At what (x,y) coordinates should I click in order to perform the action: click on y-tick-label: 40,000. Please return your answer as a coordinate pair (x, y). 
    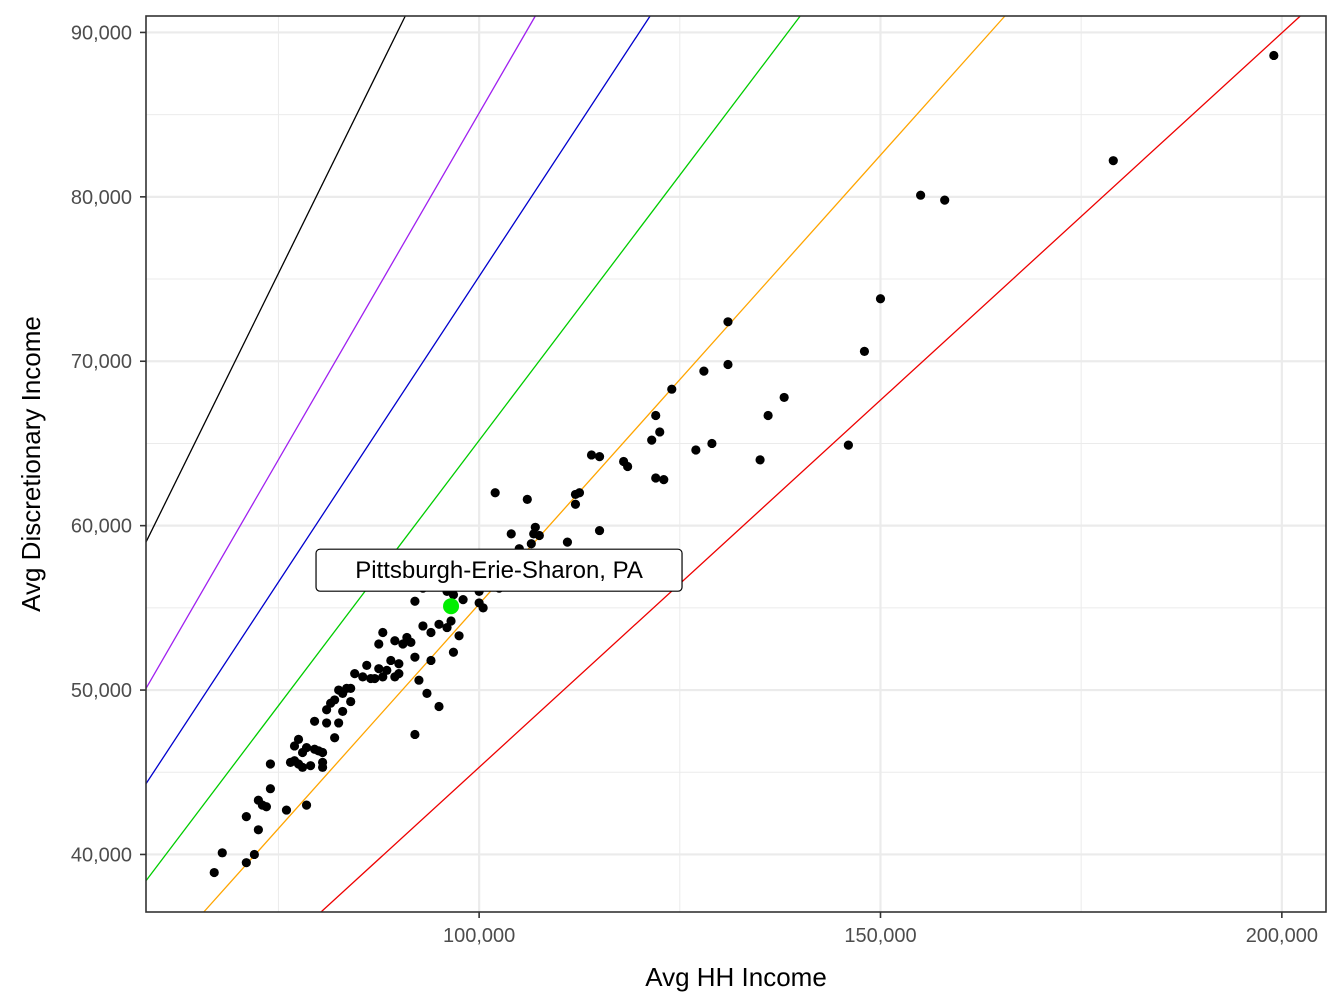
    Looking at the image, I should click on (101, 855).